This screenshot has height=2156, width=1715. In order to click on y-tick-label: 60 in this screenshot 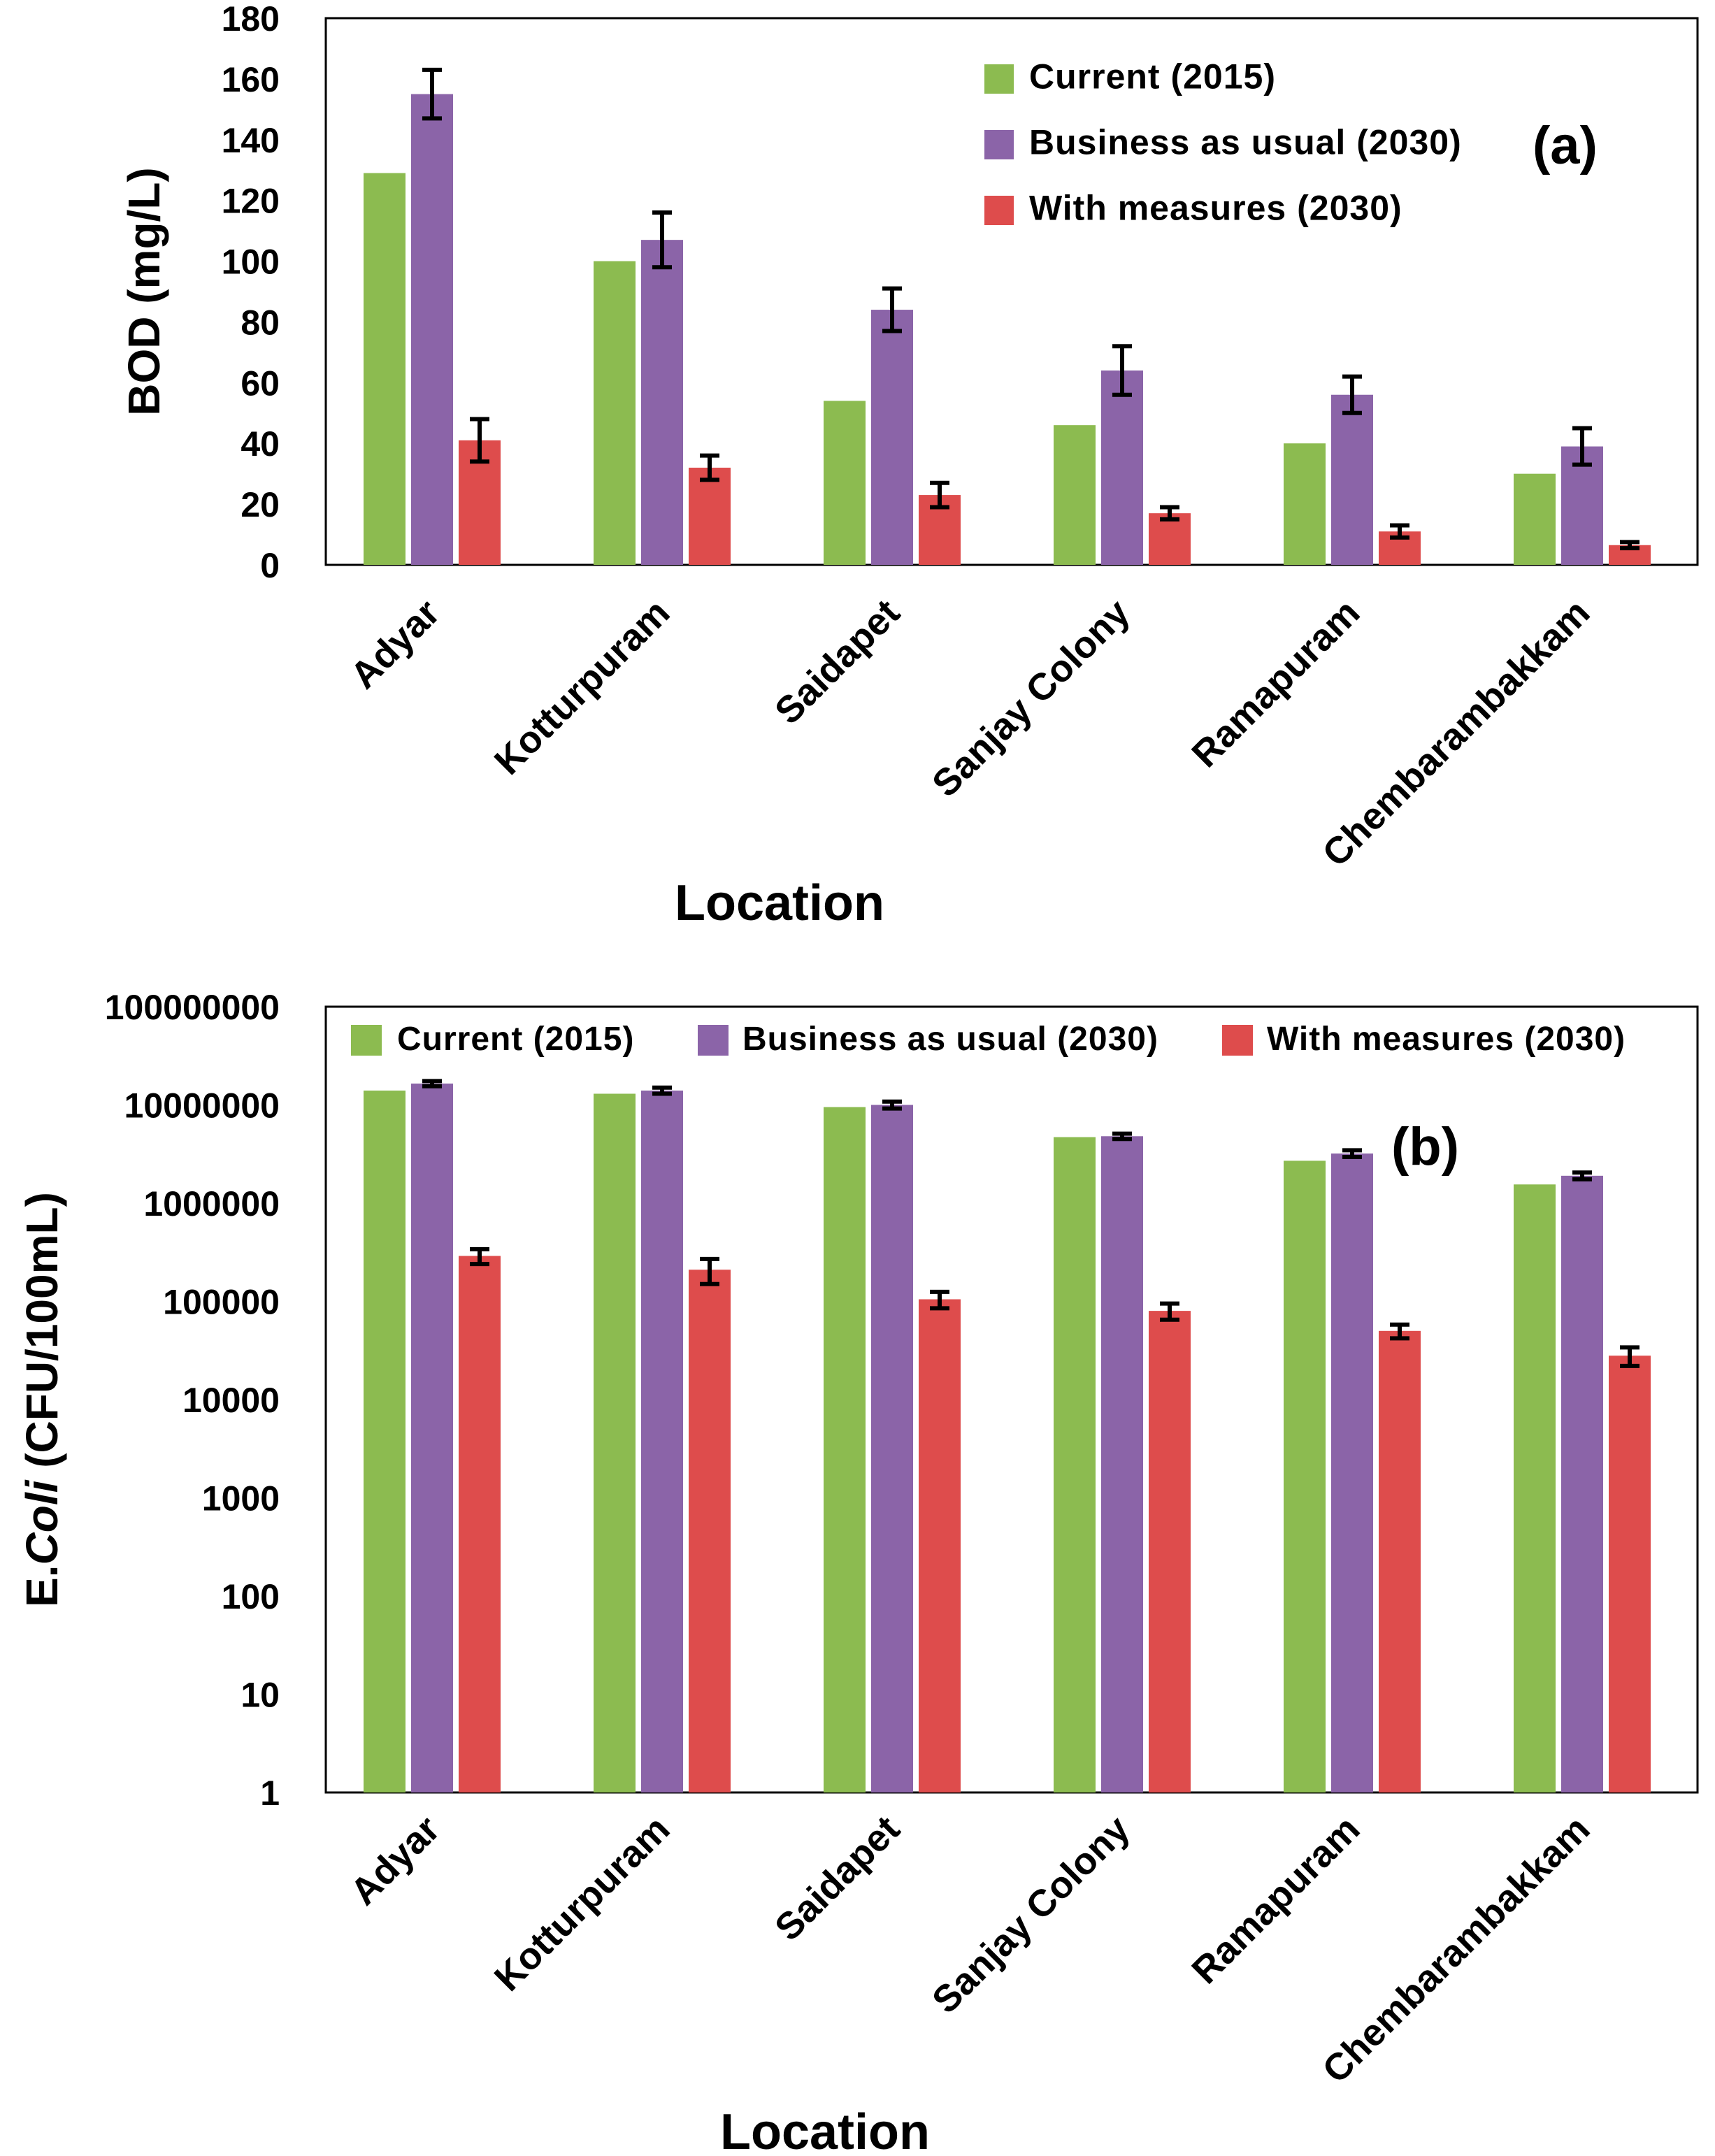, I will do `click(260, 383)`.